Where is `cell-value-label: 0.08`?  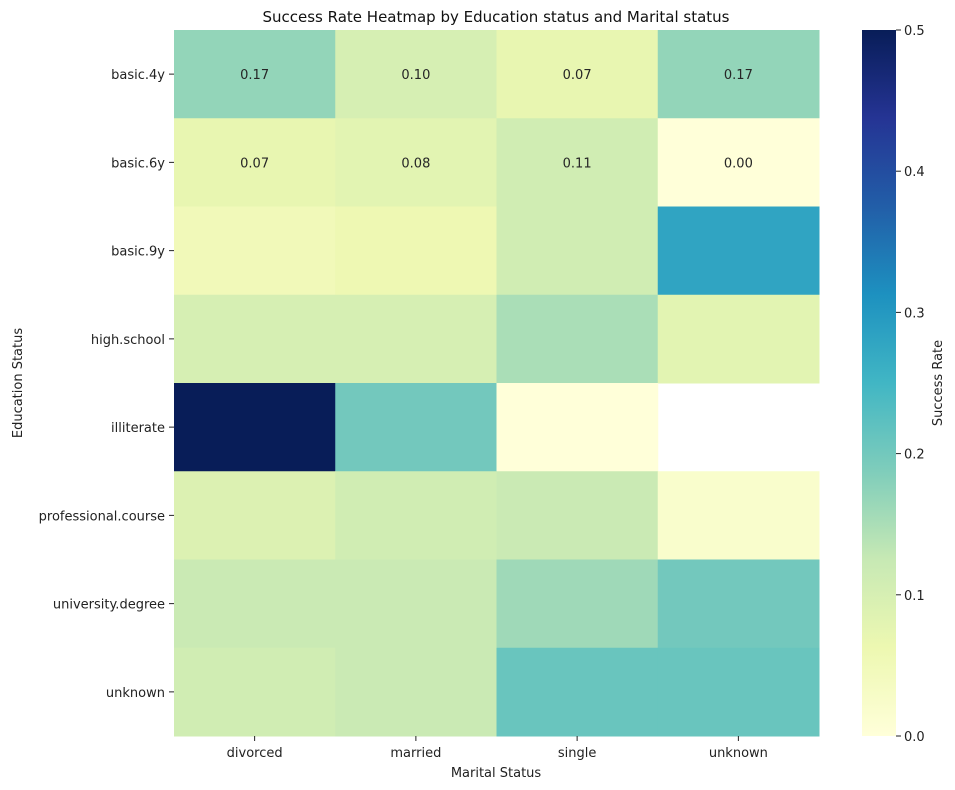 cell-value-label: 0.08 is located at coordinates (415, 163).